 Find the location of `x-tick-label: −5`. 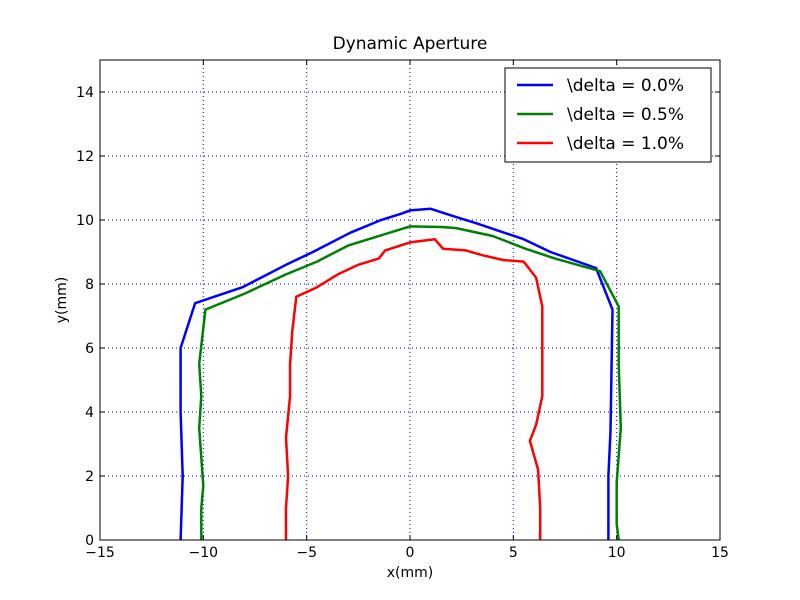

x-tick-label: −5 is located at coordinates (306, 553).